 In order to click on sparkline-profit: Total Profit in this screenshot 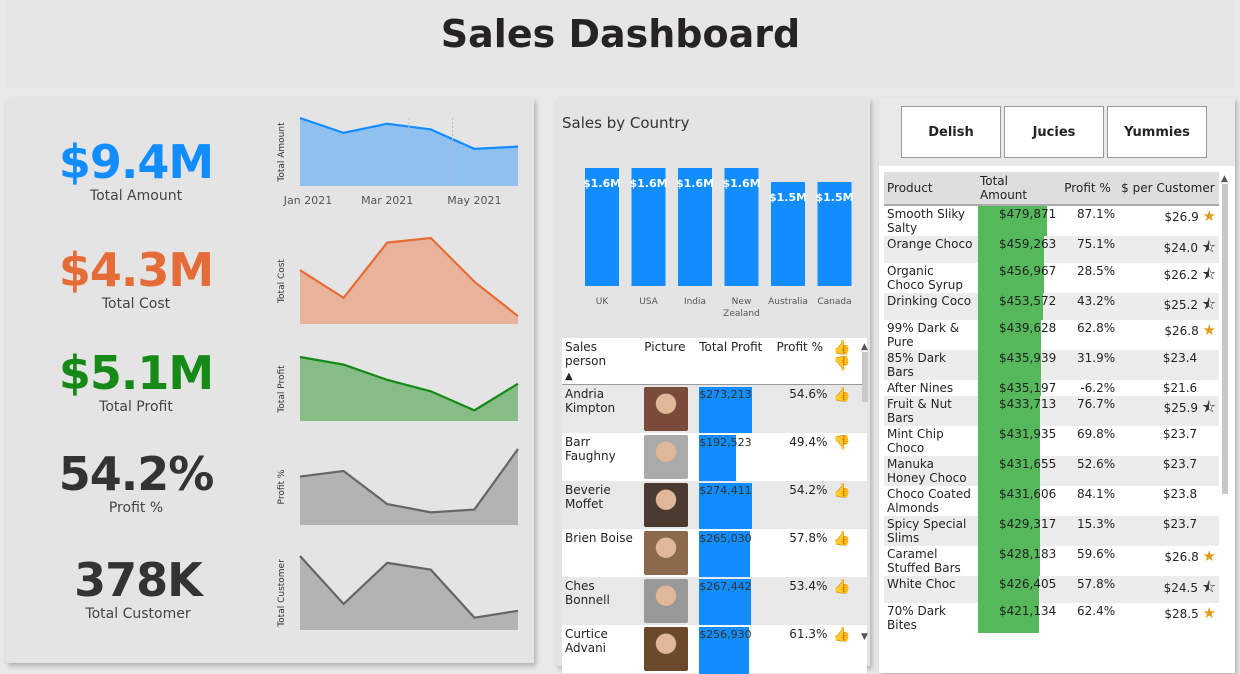, I will do `click(394, 388)`.